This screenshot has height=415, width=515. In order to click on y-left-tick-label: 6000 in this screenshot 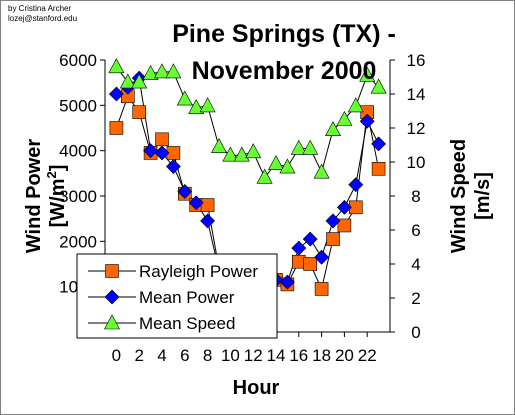, I will do `click(78, 60)`.